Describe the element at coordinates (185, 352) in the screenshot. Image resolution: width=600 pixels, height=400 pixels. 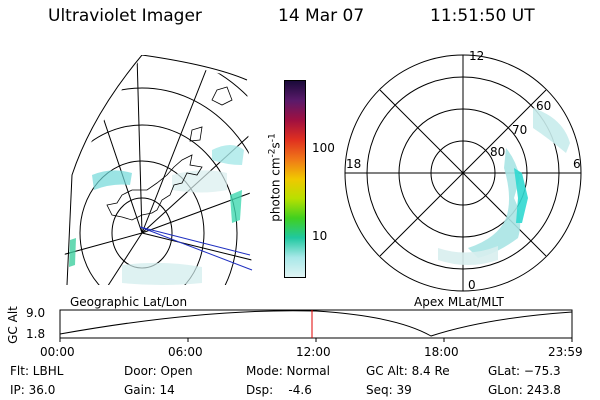
I see `timeline-x-tick-0600: 06:00` at that location.